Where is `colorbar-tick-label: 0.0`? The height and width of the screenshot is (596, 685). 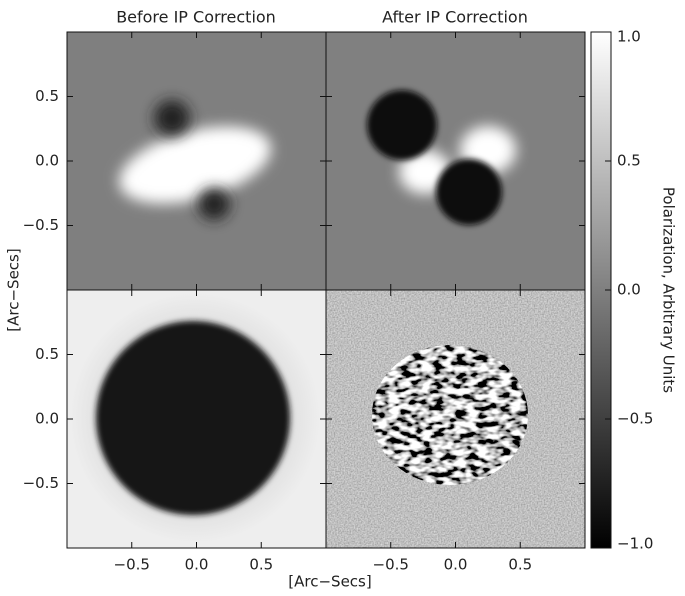 colorbar-tick-label: 0.0 is located at coordinates (629, 290).